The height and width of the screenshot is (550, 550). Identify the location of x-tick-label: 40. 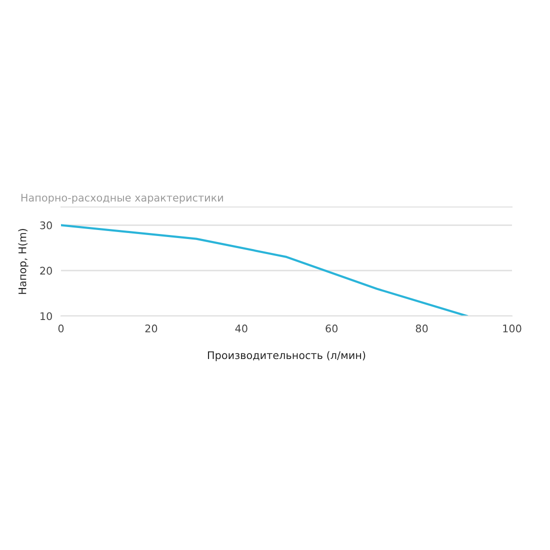
(241, 328).